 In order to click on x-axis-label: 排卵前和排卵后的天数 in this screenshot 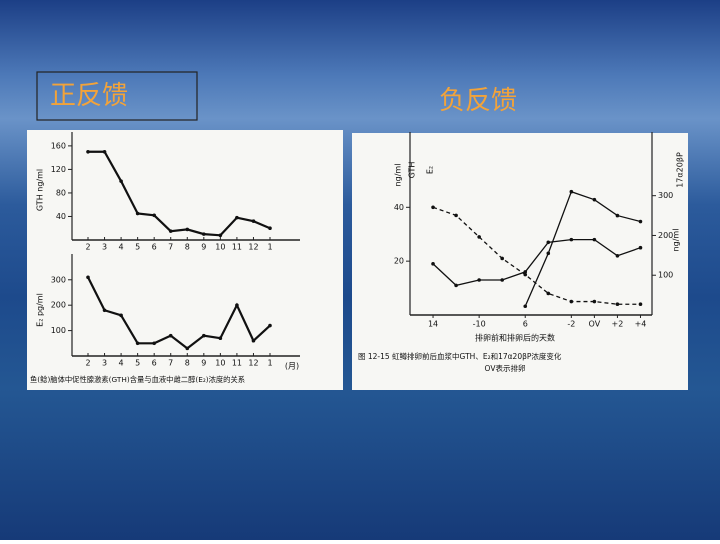, I will do `click(515, 338)`.